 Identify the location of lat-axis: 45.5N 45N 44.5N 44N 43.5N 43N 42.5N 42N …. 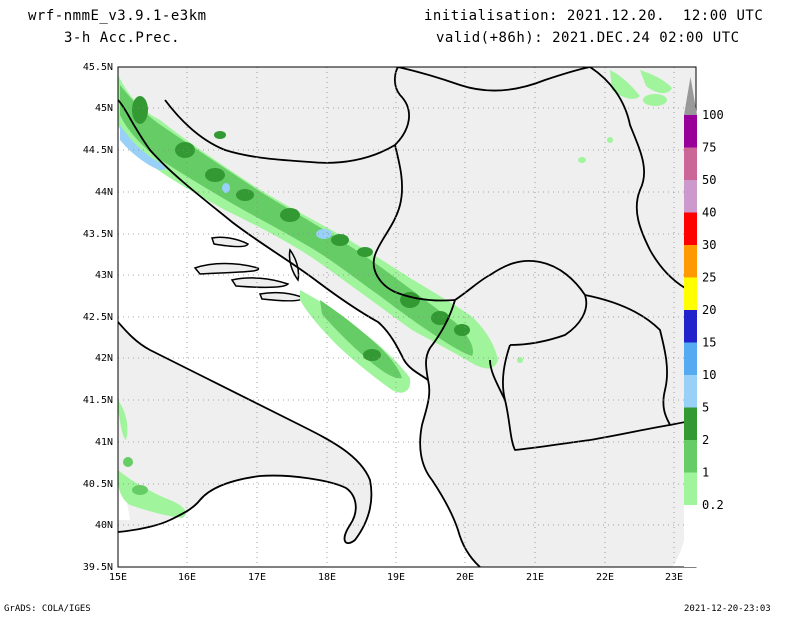
(98, 317).